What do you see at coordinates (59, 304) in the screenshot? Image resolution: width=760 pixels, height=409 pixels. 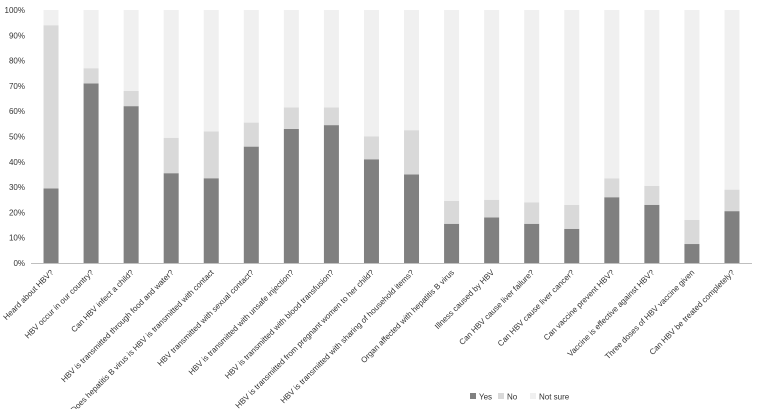 I see `x-tick-label: HBV occur in our country?` at bounding box center [59, 304].